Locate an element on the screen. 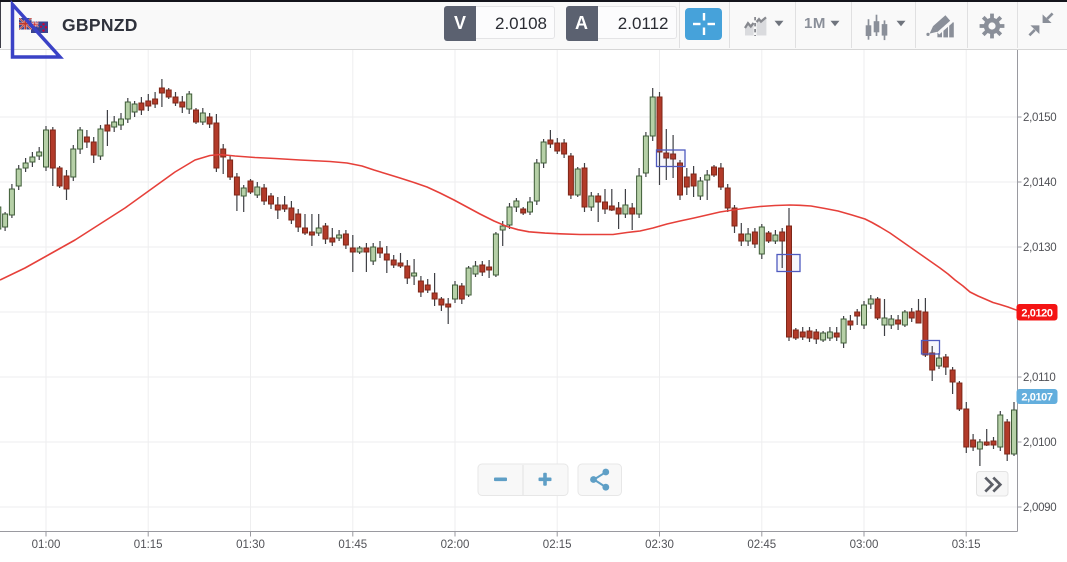 This screenshot has width=1067, height=562. svg-text: 2,0090 is located at coordinates (1039, 508).